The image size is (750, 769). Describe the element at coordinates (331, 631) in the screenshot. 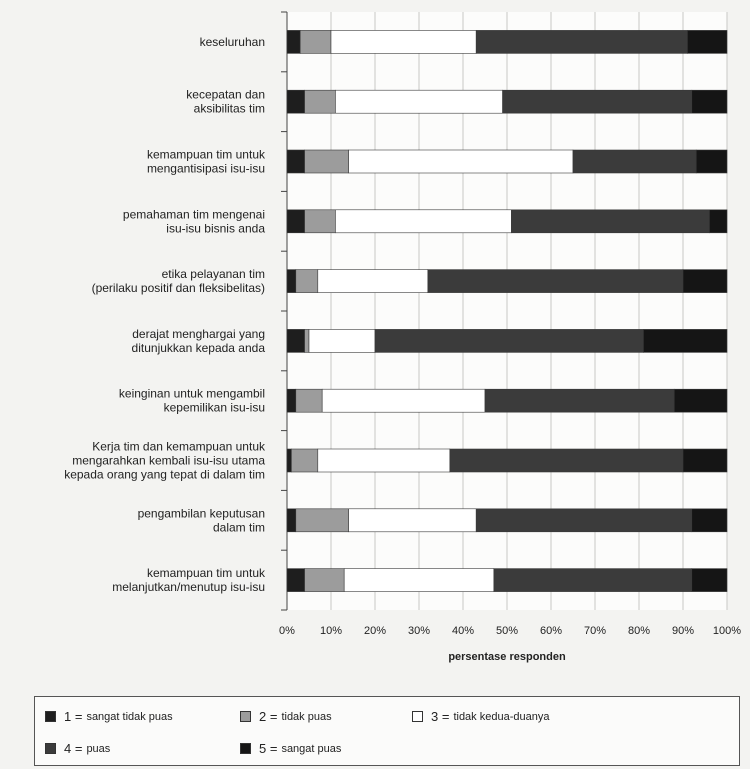

I see `x-tick-label: 10%` at that location.